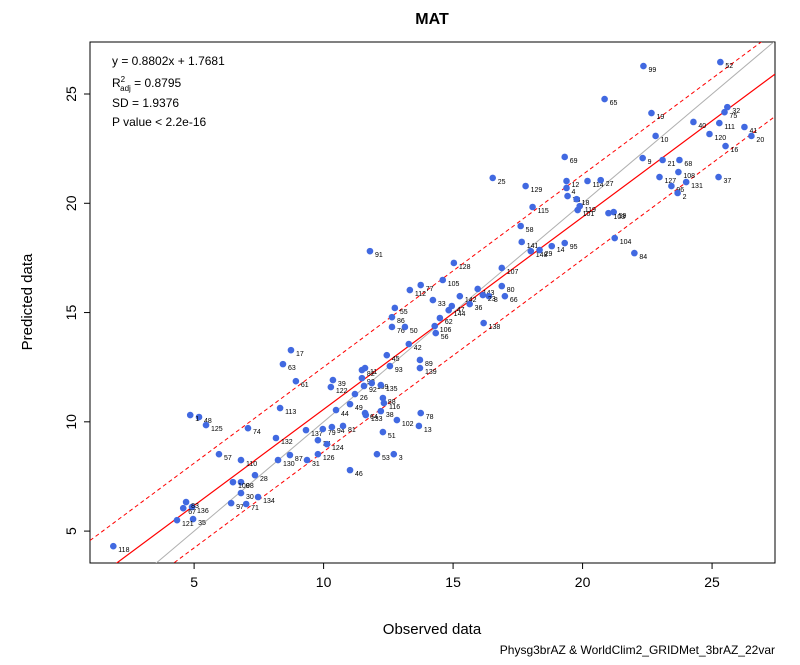 This screenshot has height=665, width=800. What do you see at coordinates (329, 458) in the screenshot?
I see `point-label: 126` at bounding box center [329, 458].